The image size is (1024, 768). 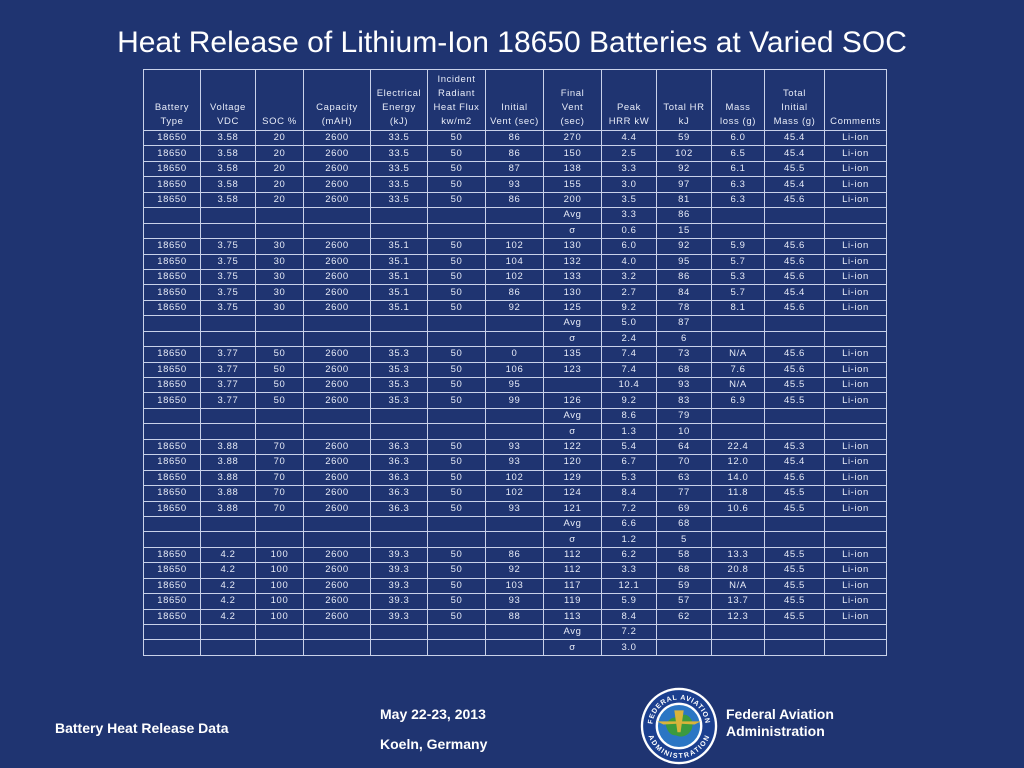 I want to click on column-header-line: Capacity, so click(x=337, y=107).